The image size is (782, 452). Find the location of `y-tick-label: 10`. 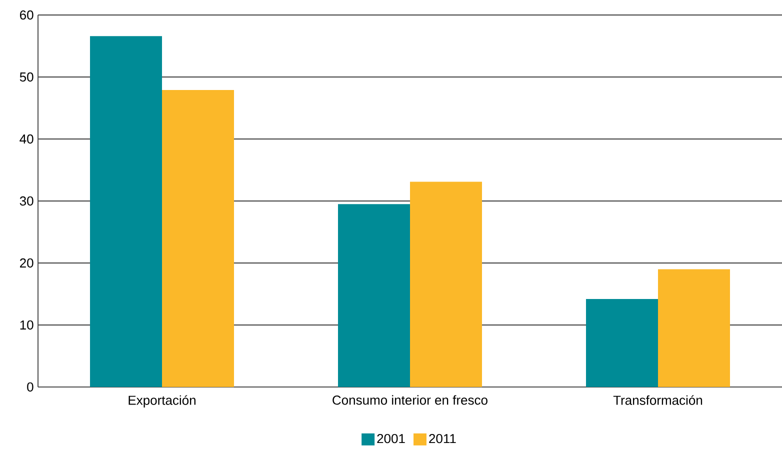

y-tick-label: 10 is located at coordinates (27, 325).